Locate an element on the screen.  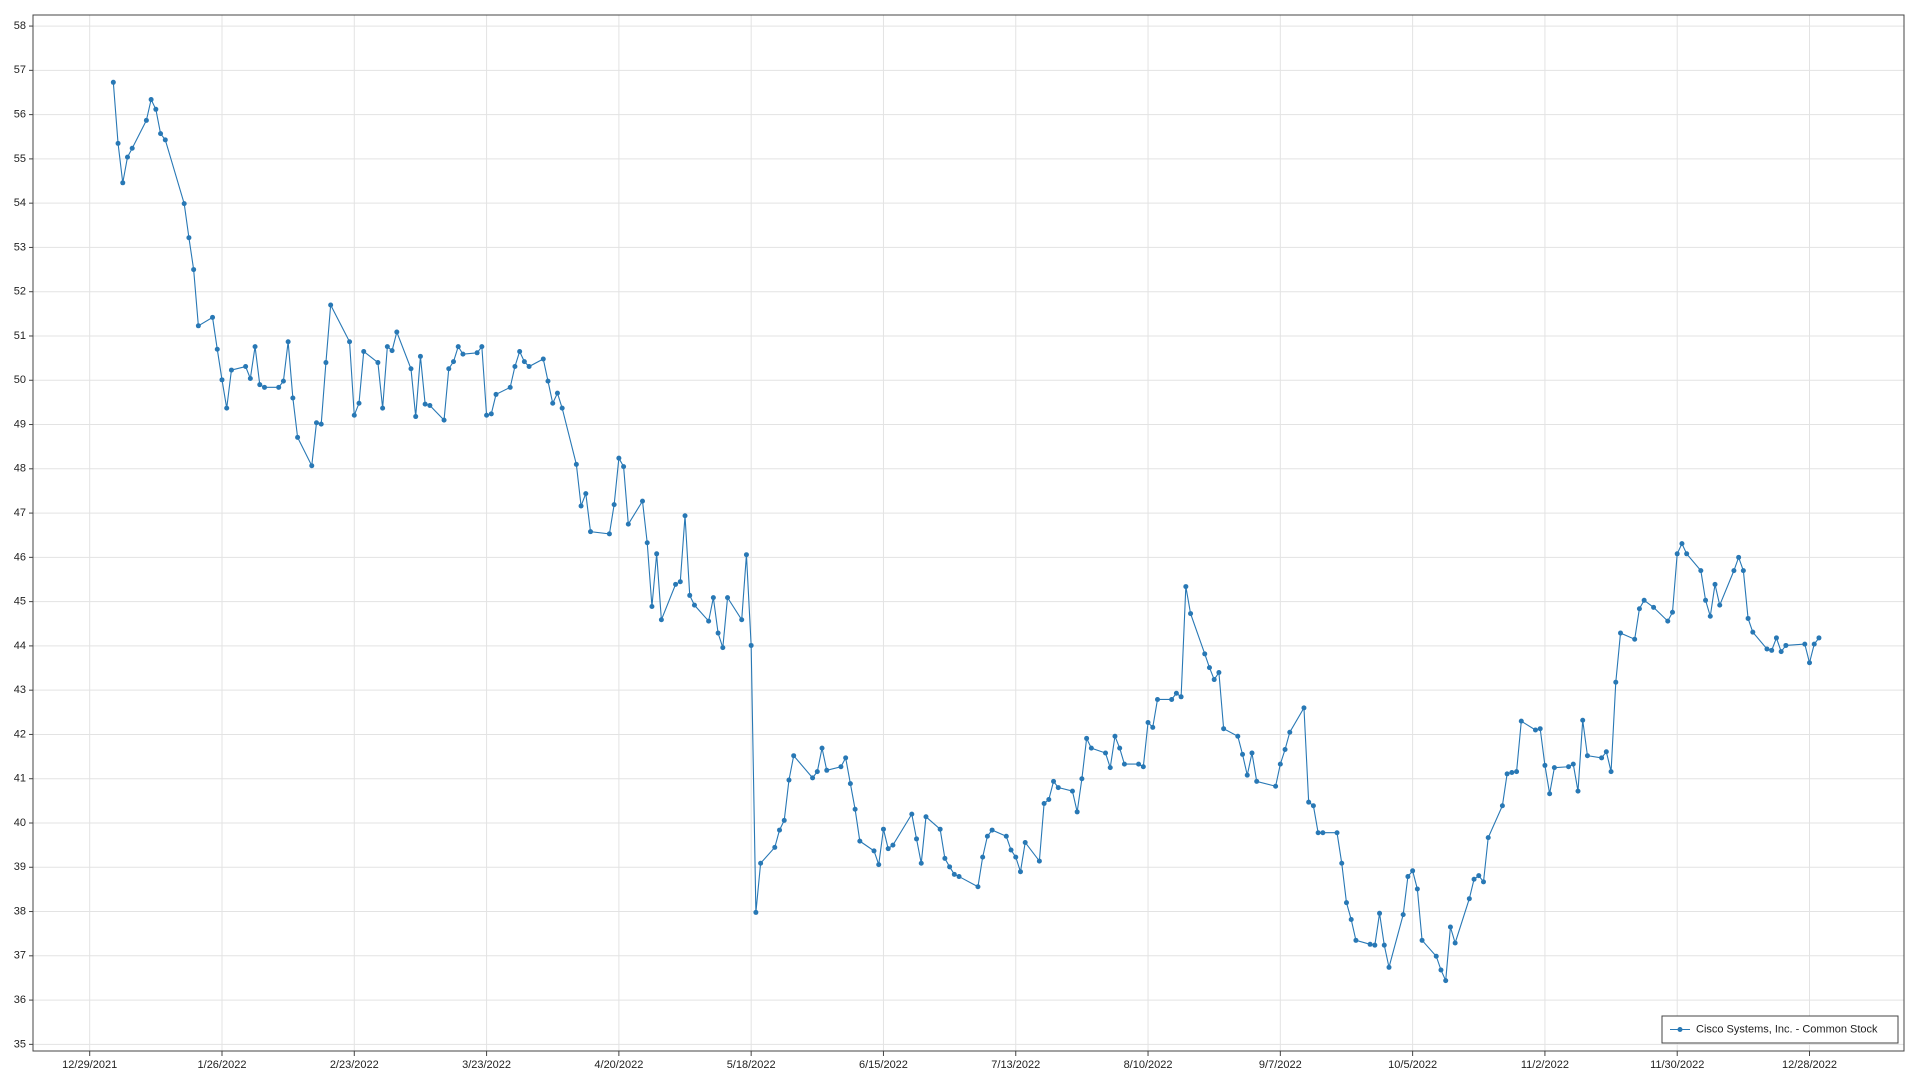
y-tick-label: 41 is located at coordinates (20, 779).